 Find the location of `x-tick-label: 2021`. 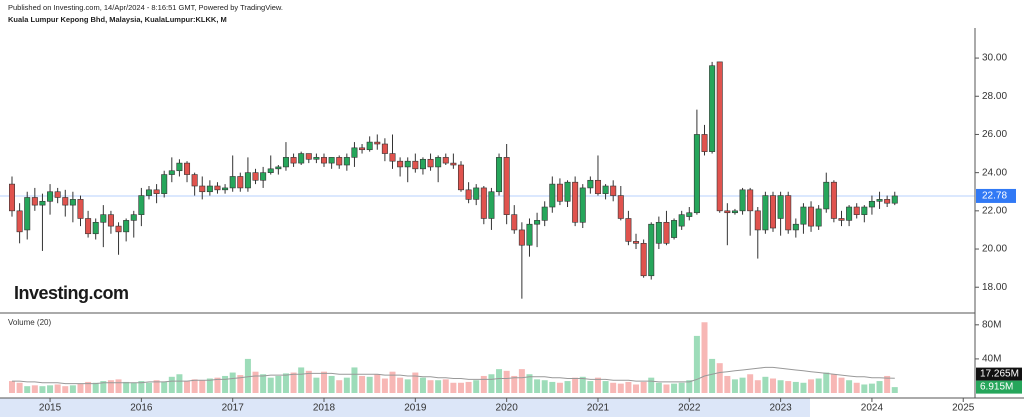

x-tick-label: 2021 is located at coordinates (598, 408).